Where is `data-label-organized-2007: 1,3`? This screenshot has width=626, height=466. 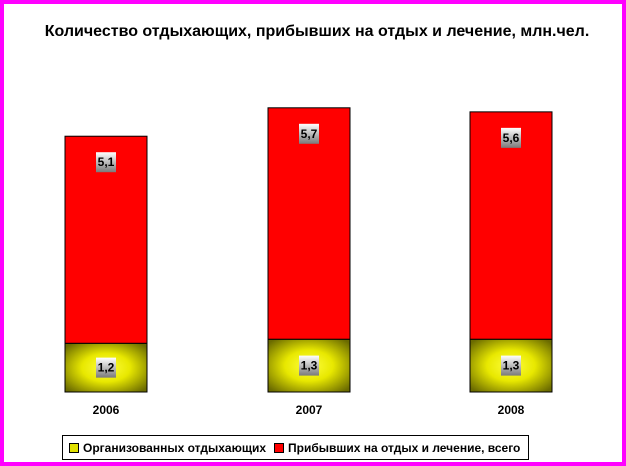
data-label-organized-2007: 1,3 is located at coordinates (309, 366).